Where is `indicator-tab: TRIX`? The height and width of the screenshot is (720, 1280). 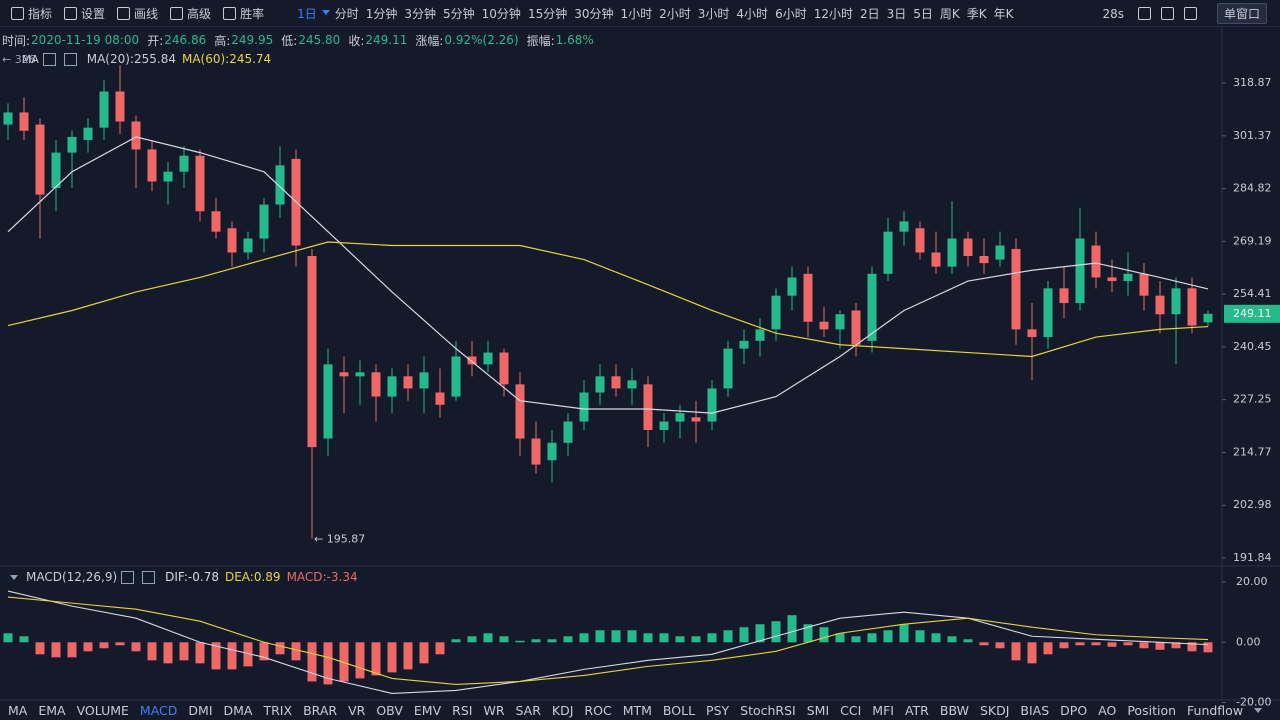 indicator-tab: TRIX is located at coordinates (278, 710).